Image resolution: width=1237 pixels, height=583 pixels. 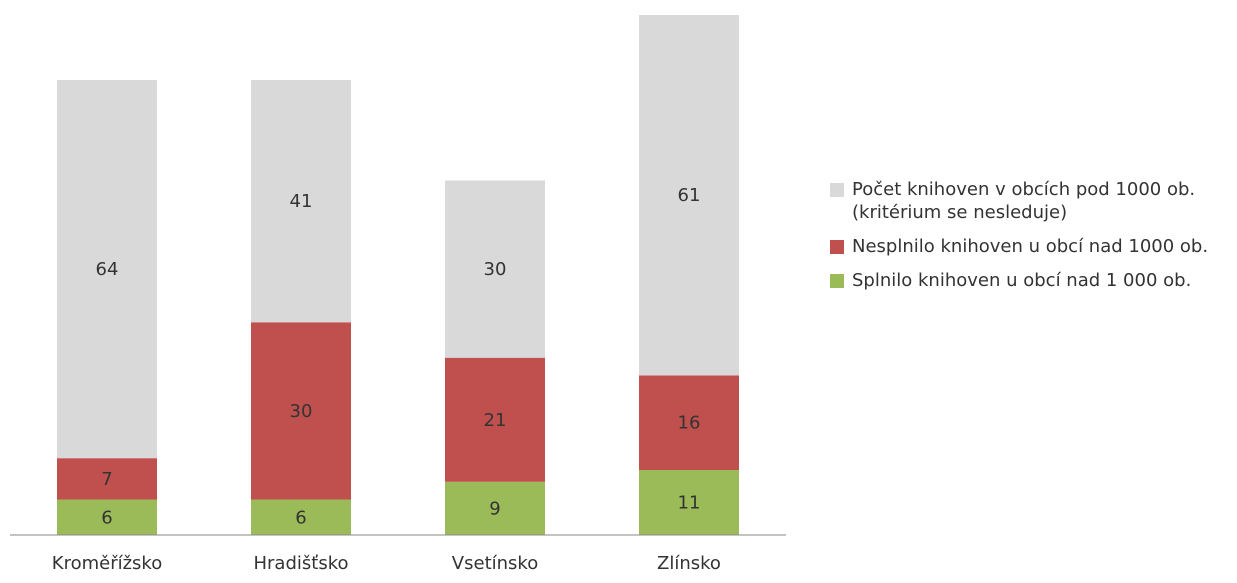 I want to click on legend-item: Splnilo knihoven u obcí nad 1 000 ob., so click(x=1030, y=280).